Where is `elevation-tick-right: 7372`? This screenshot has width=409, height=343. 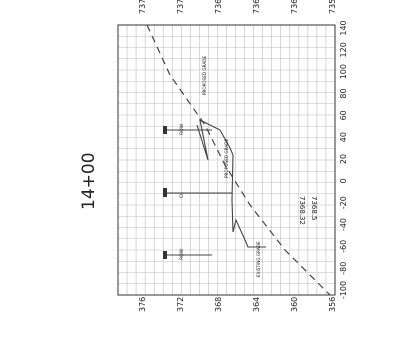
elevation-tick-right: 7372 is located at coordinates (180, 7).